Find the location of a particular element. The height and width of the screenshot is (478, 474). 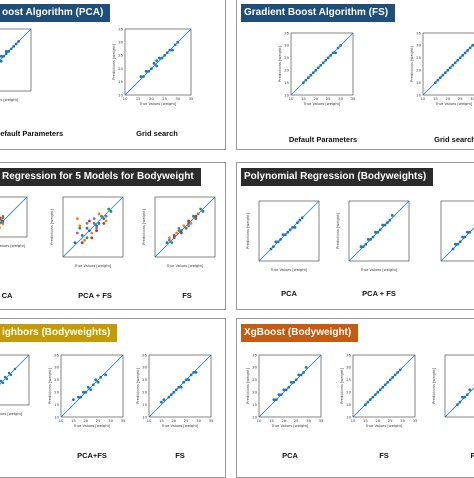

plot-caption: Default Parameters is located at coordinates (323, 139).